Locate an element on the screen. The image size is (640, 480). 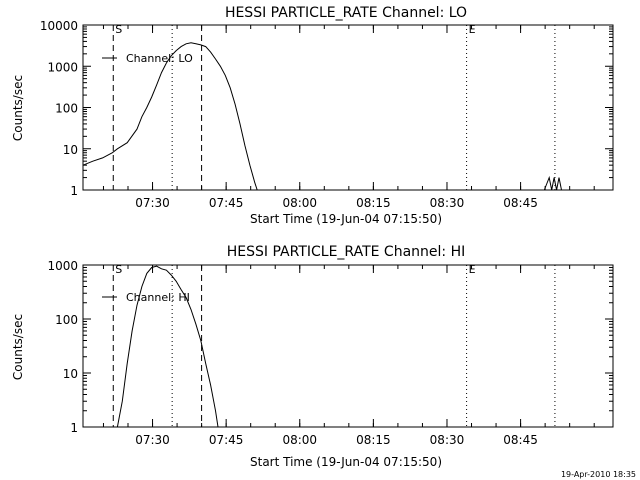
footer-timestamp: 19-Apr-2010 18:35 is located at coordinates (598, 474).